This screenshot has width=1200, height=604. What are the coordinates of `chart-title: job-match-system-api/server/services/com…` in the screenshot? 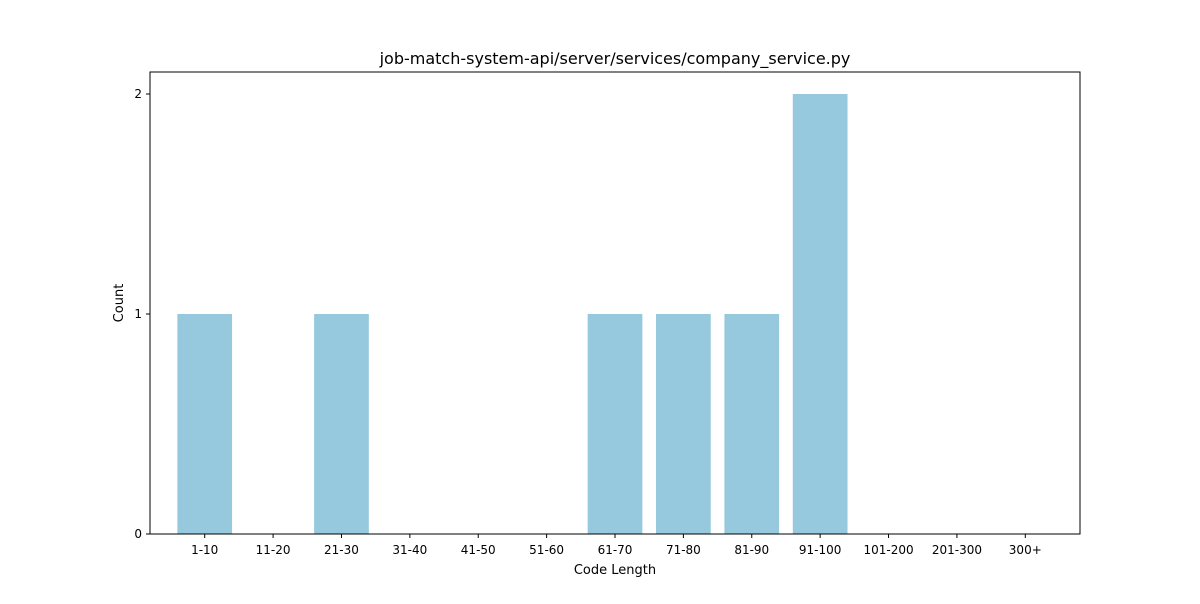 It's located at (615, 59).